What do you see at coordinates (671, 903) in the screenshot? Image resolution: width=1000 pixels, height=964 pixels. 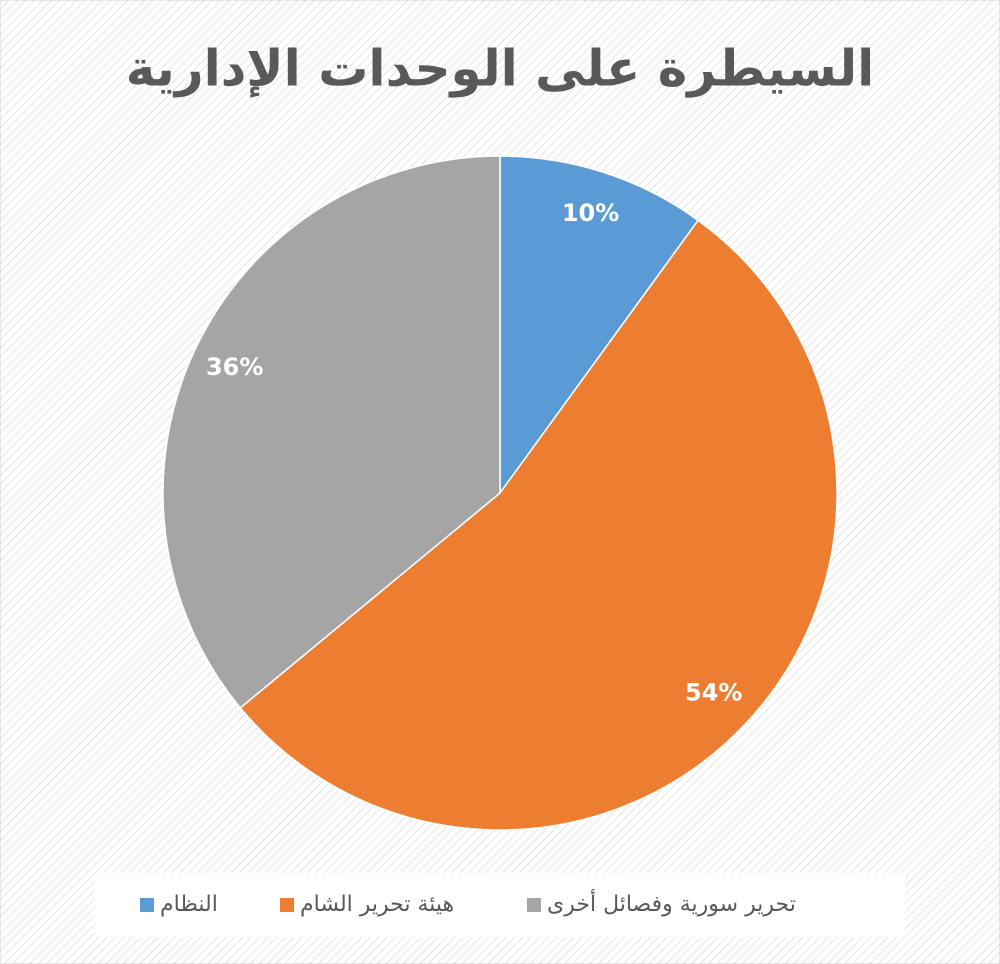 I see `legend-label: تحرير سورية وفصائل أخرى` at bounding box center [671, 903].